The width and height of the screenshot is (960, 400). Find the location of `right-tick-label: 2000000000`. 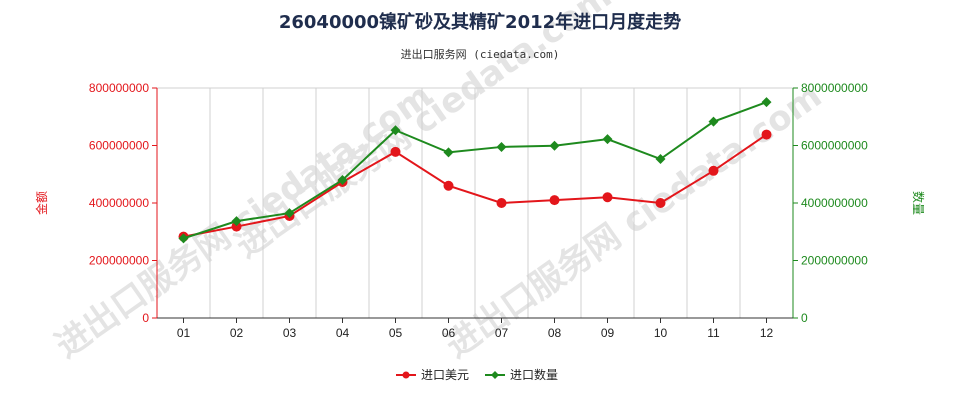

right-tick-label: 2000000000 is located at coordinates (834, 261).